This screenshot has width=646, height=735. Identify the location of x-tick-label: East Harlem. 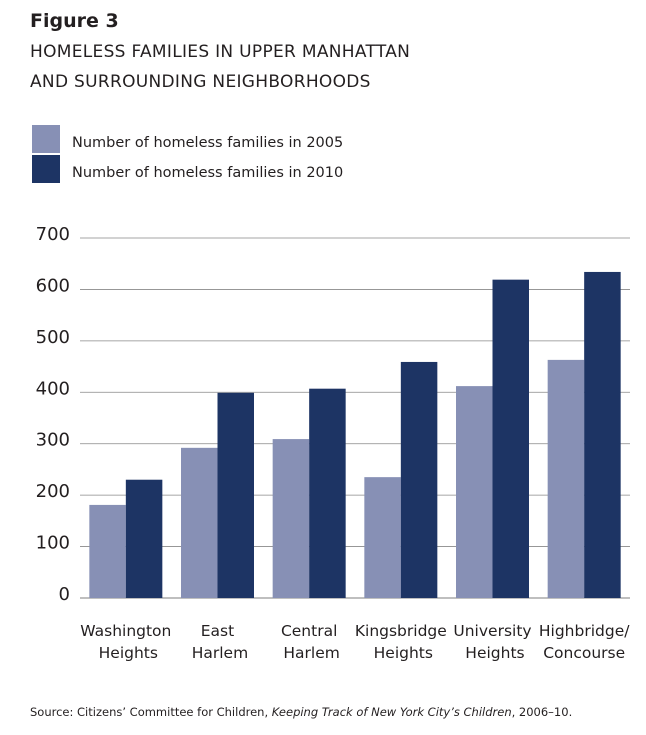
(217, 642).